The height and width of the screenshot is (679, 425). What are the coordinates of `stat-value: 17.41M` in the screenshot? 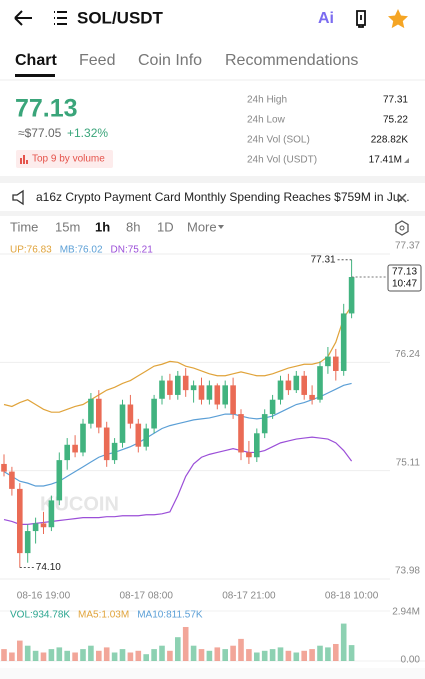 It's located at (385, 160).